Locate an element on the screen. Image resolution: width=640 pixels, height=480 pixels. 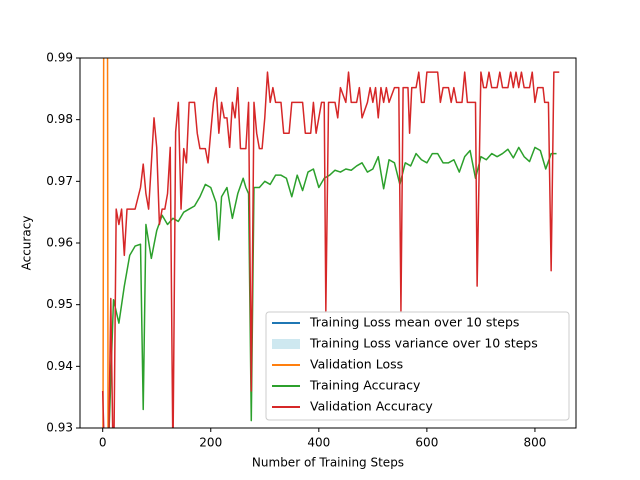
x-tick-label: 600 is located at coordinates (426, 443).